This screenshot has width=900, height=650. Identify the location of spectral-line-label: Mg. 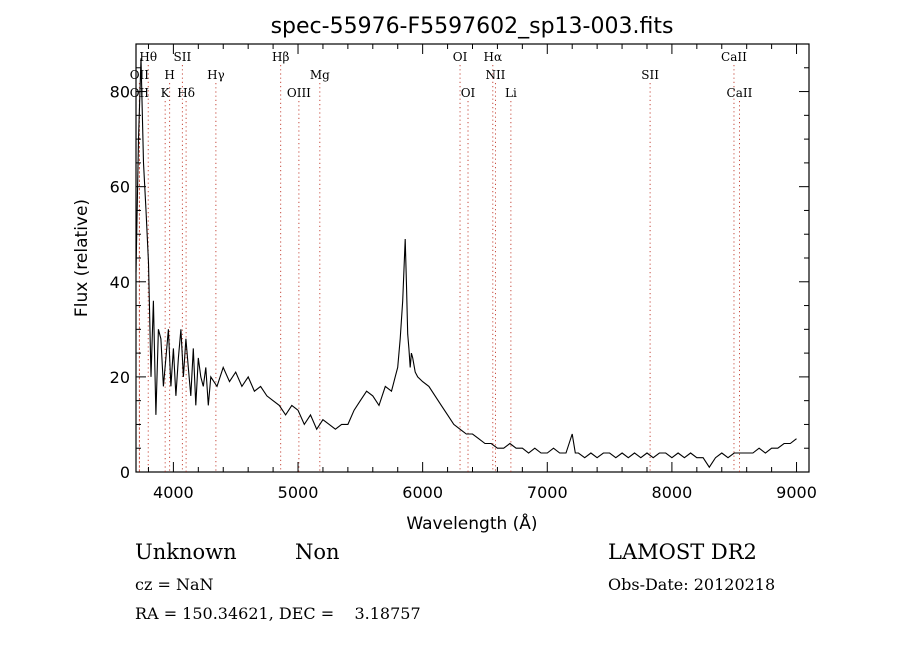
(320, 75).